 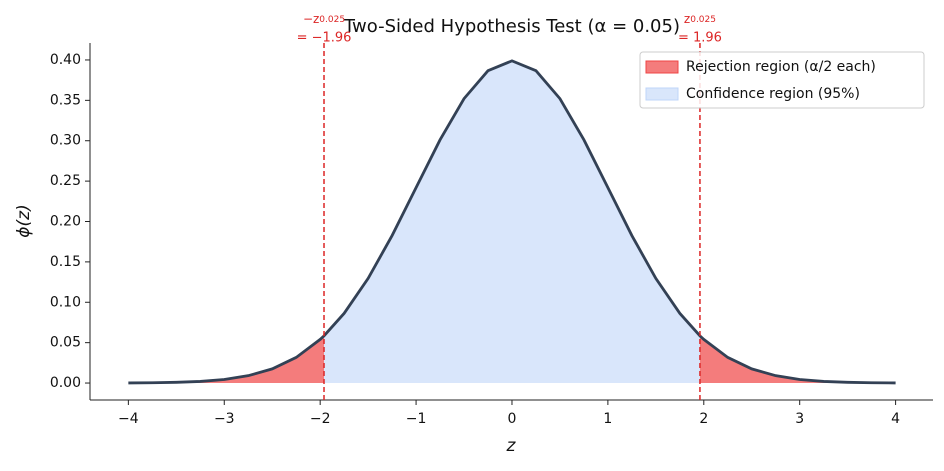 I want to click on chart-title: Two-Sided Hypothesis Test (α = 0.05), so click(x=511, y=26).